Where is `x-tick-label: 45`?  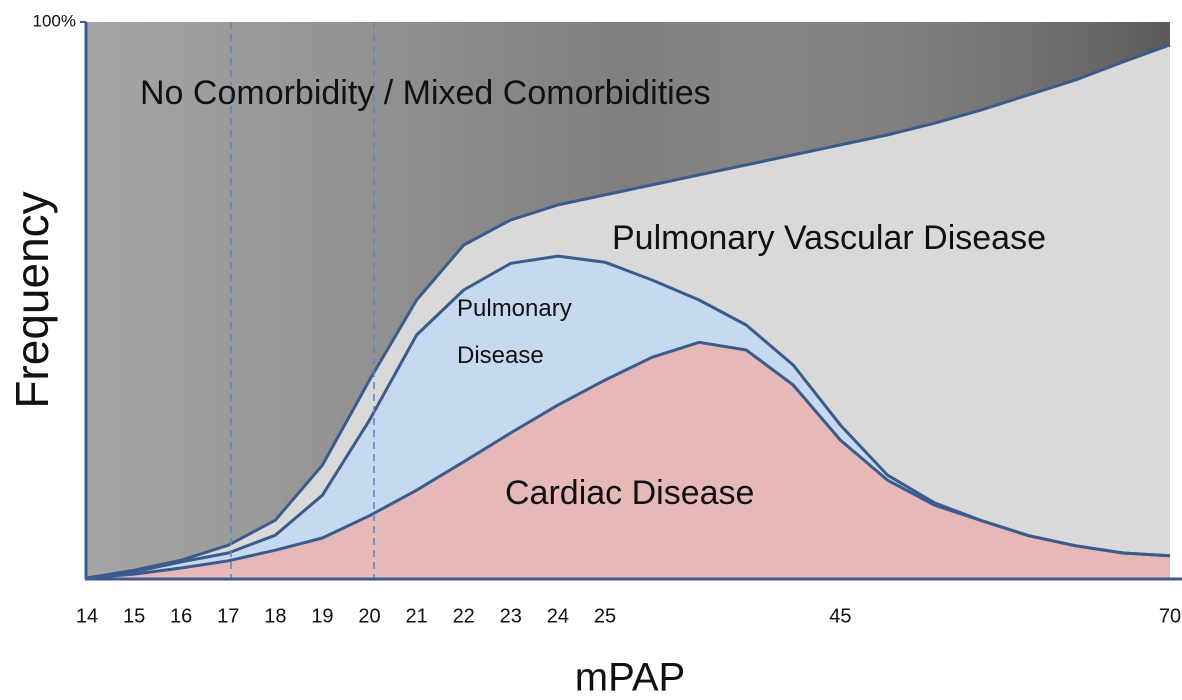
x-tick-label: 45 is located at coordinates (840, 616).